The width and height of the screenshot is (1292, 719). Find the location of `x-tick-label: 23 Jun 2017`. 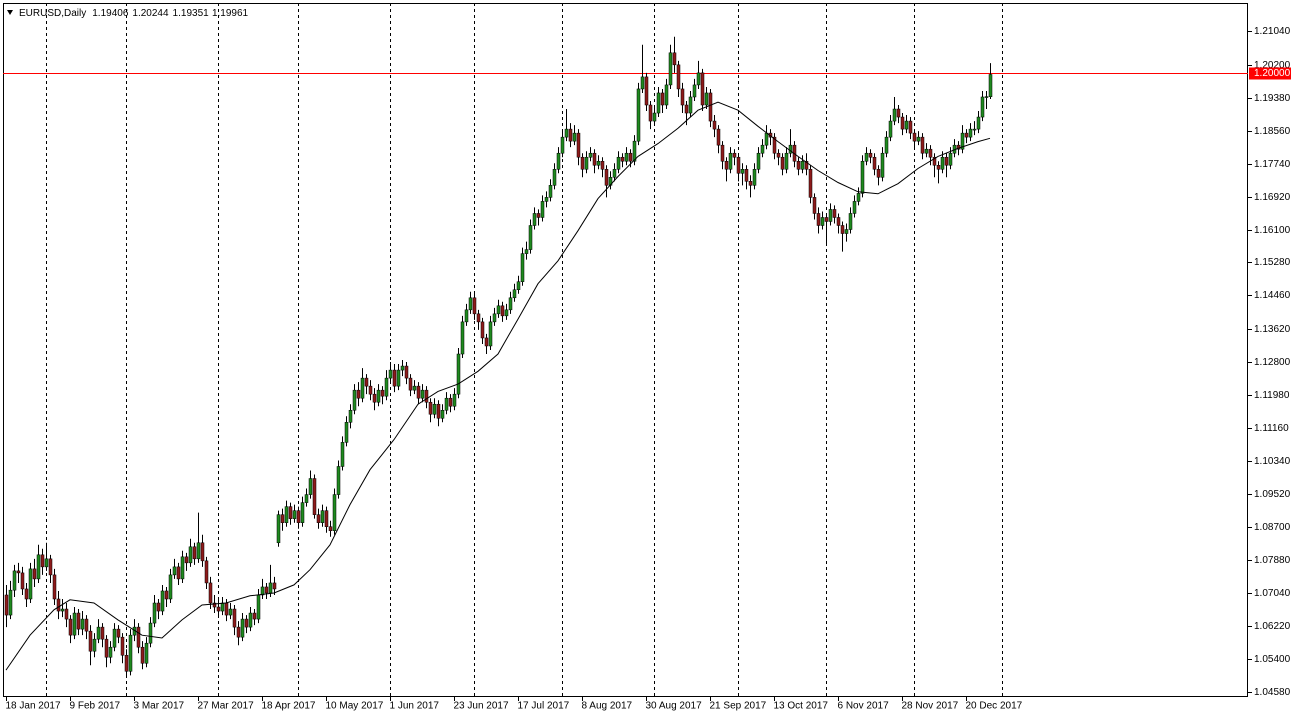

x-tick-label: 23 Jun 2017 is located at coordinates (481, 706).